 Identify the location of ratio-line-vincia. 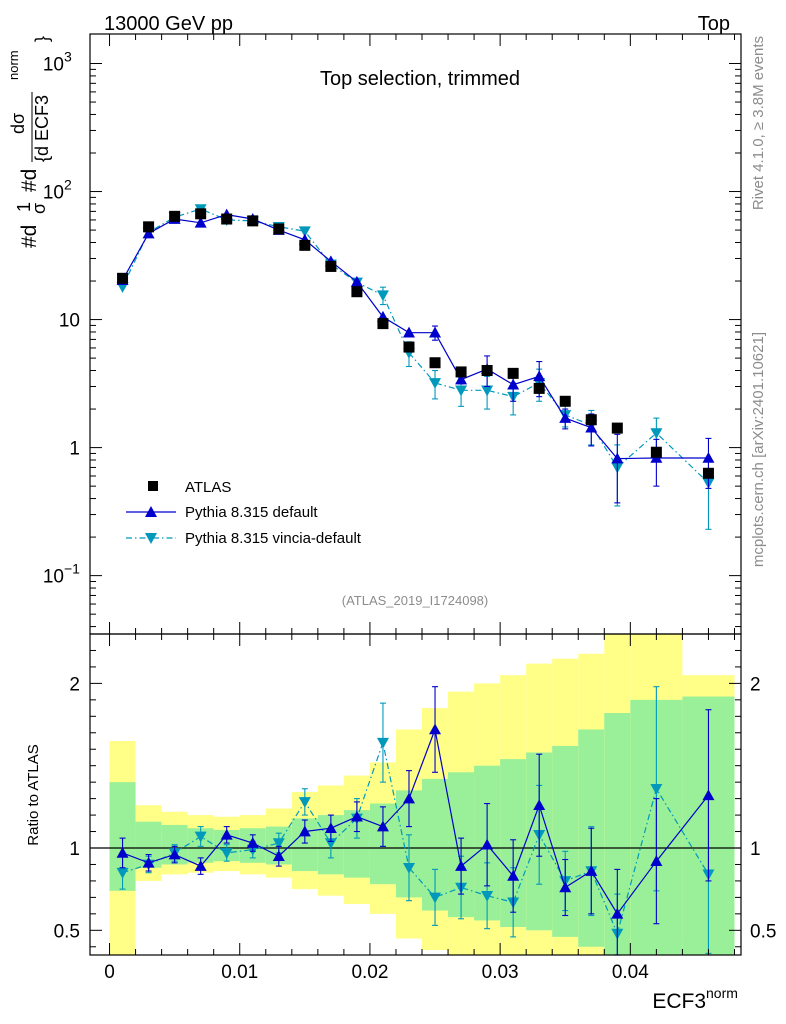
(415, 838).